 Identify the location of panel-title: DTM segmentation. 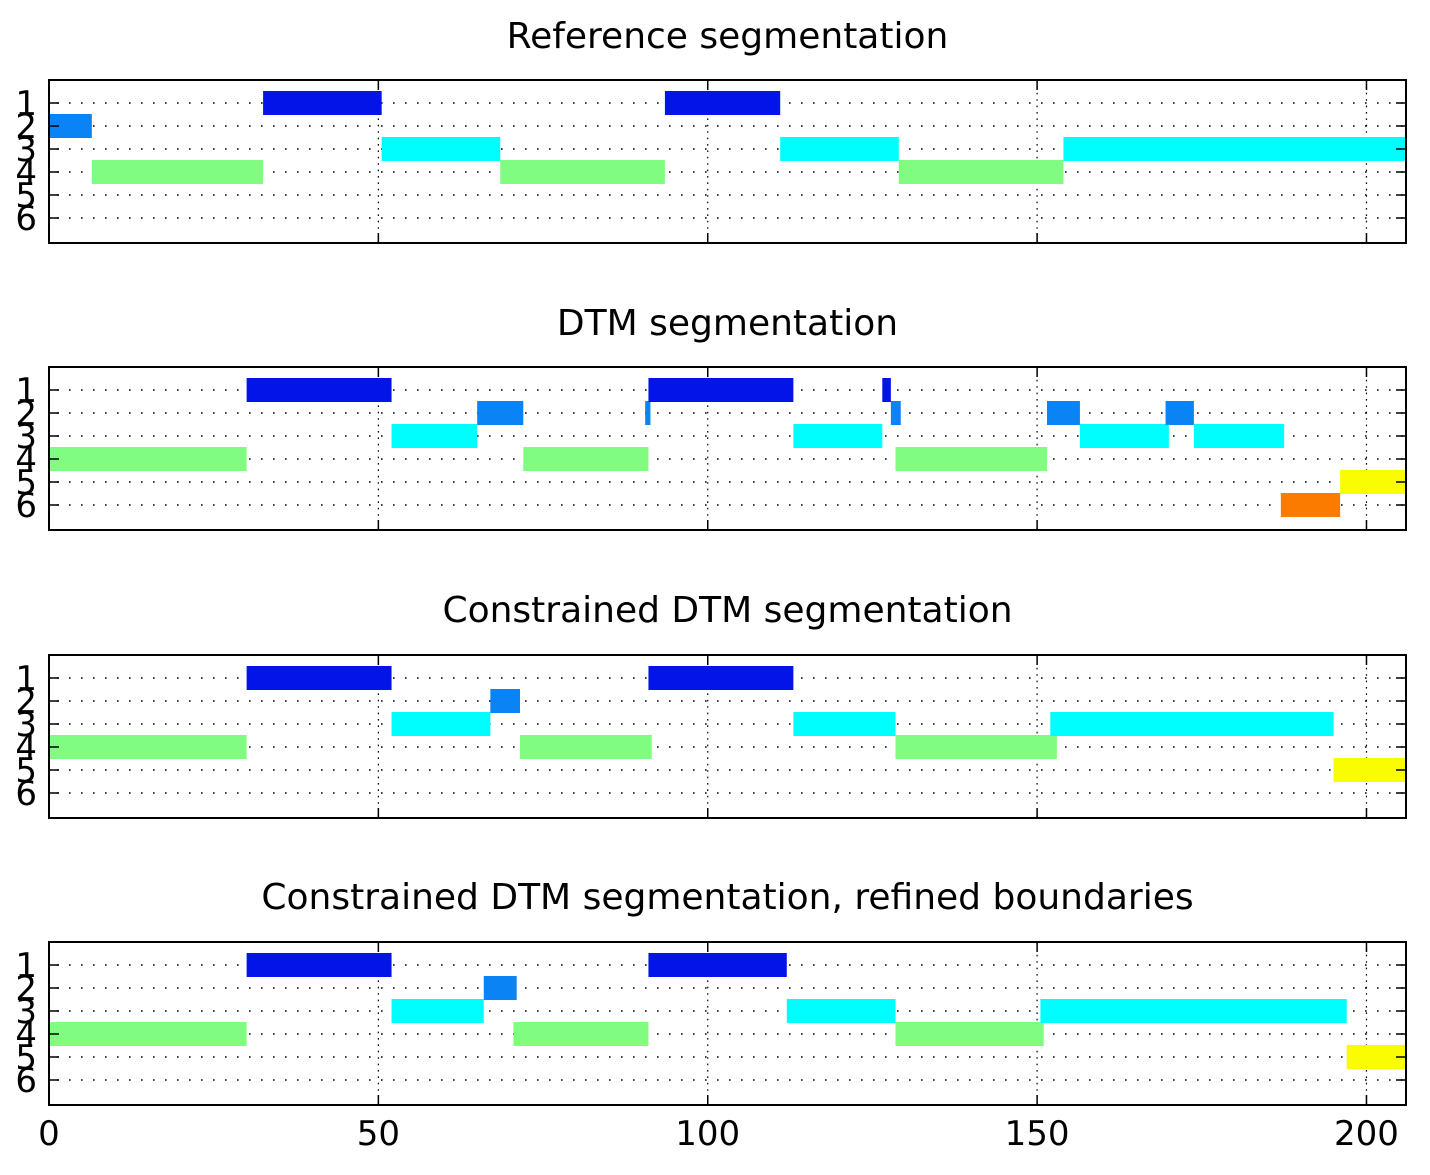
(727, 323).